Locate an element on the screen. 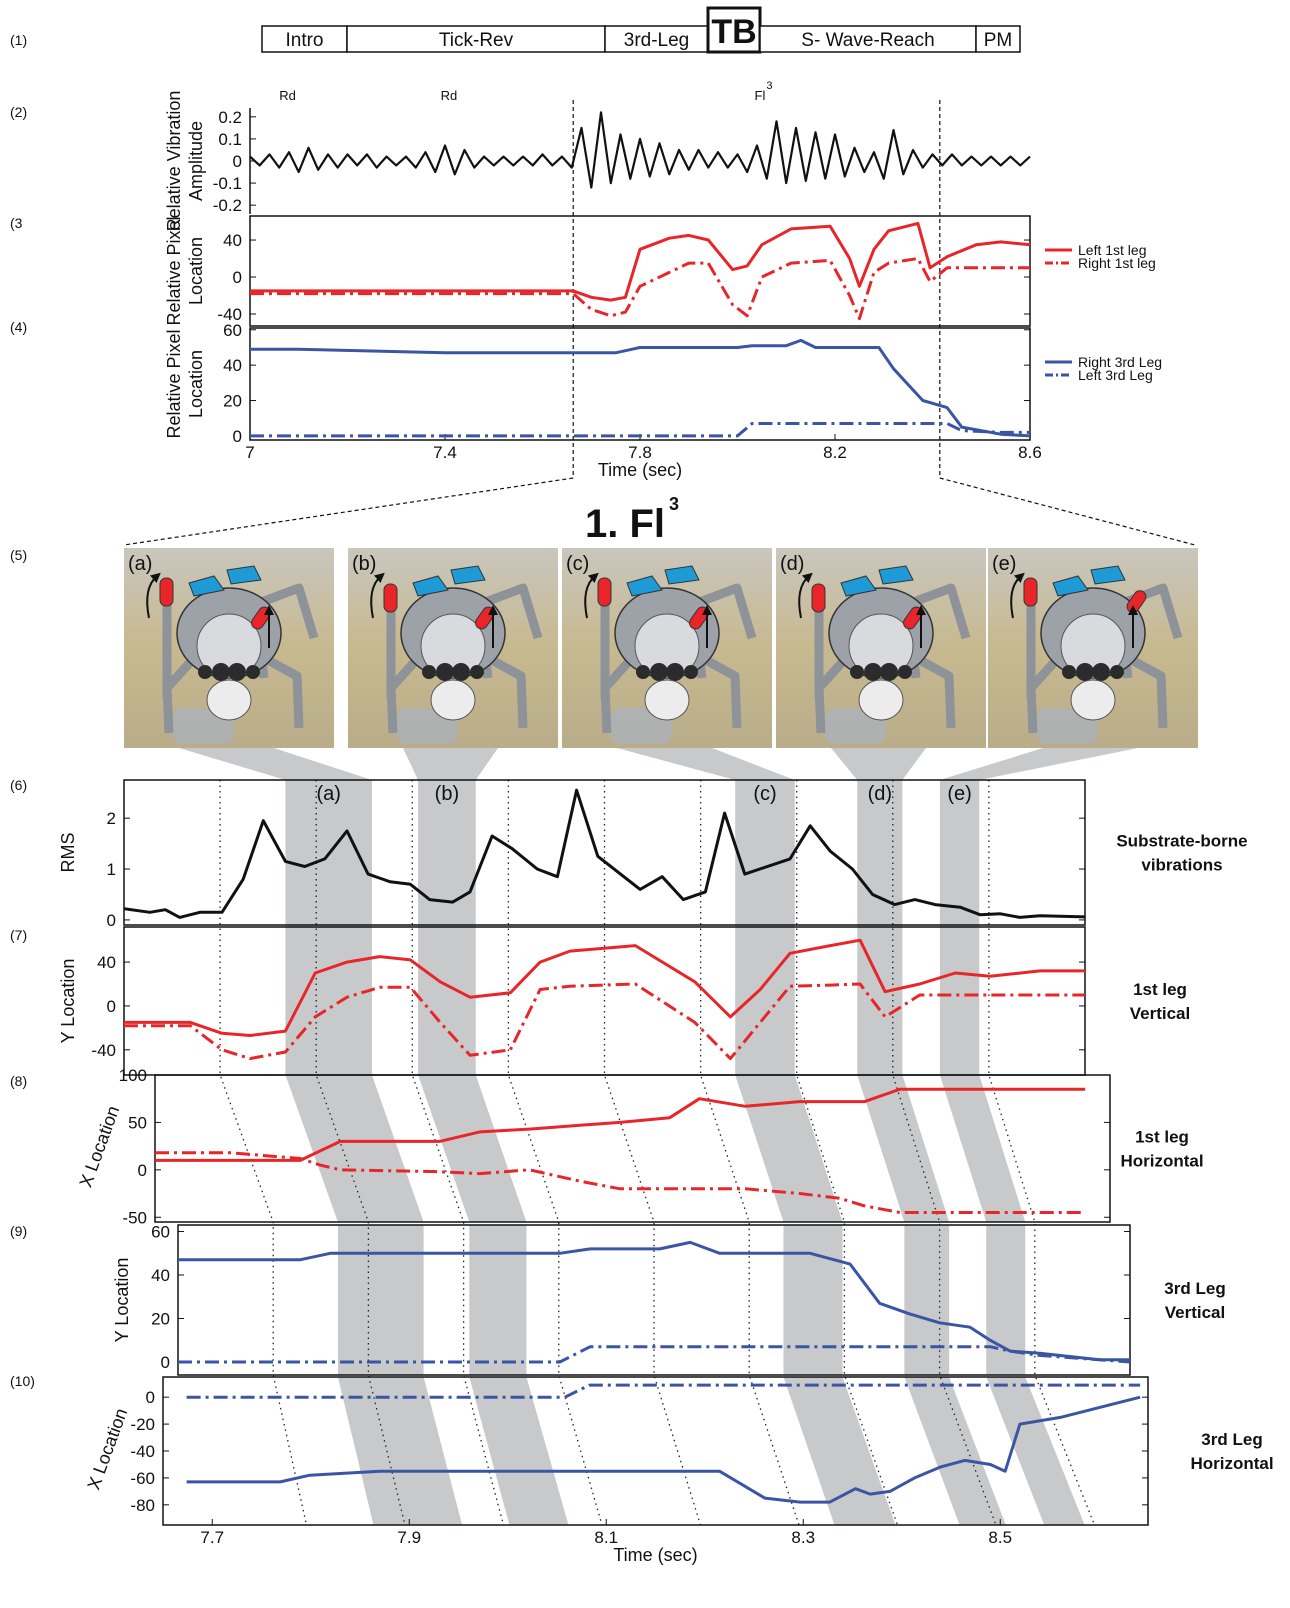 This screenshot has height=1608, width=1290. photo-label: (e) is located at coordinates (1004, 564).